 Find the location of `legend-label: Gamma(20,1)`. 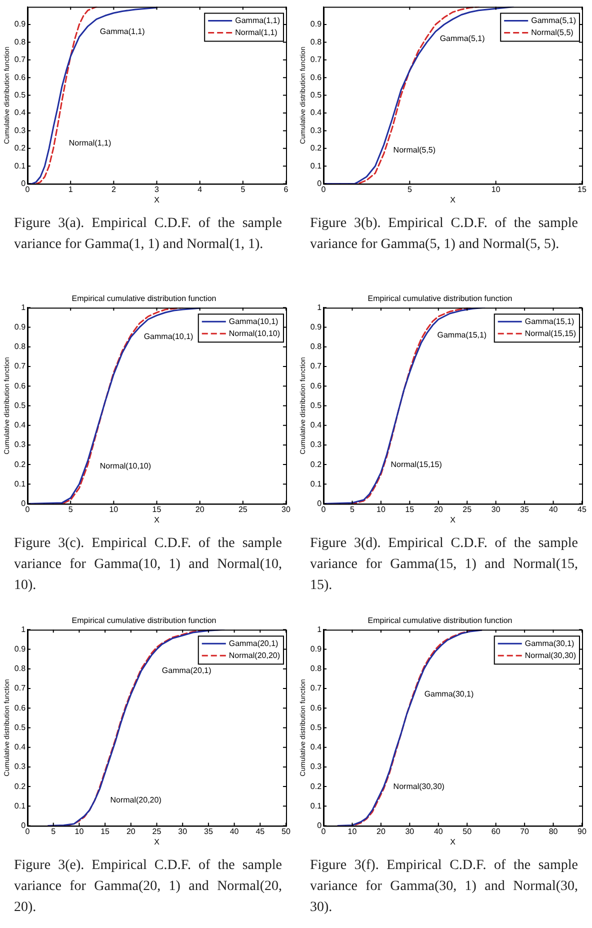

legend-label: Gamma(20,1) is located at coordinates (253, 643).